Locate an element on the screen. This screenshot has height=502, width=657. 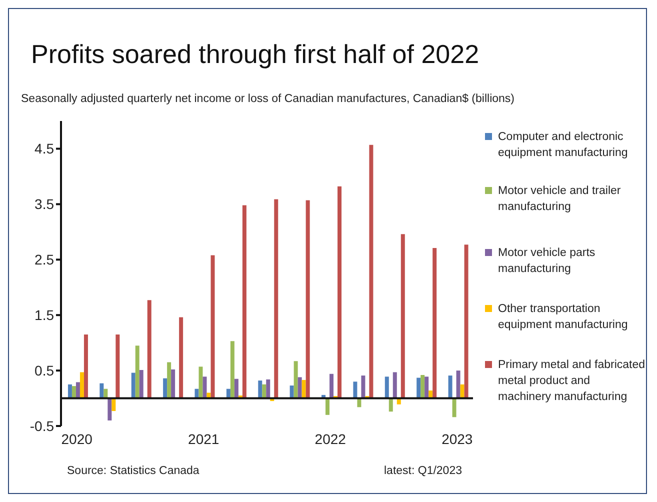
y-tick-label: 4.5 is located at coordinates (44, 148).